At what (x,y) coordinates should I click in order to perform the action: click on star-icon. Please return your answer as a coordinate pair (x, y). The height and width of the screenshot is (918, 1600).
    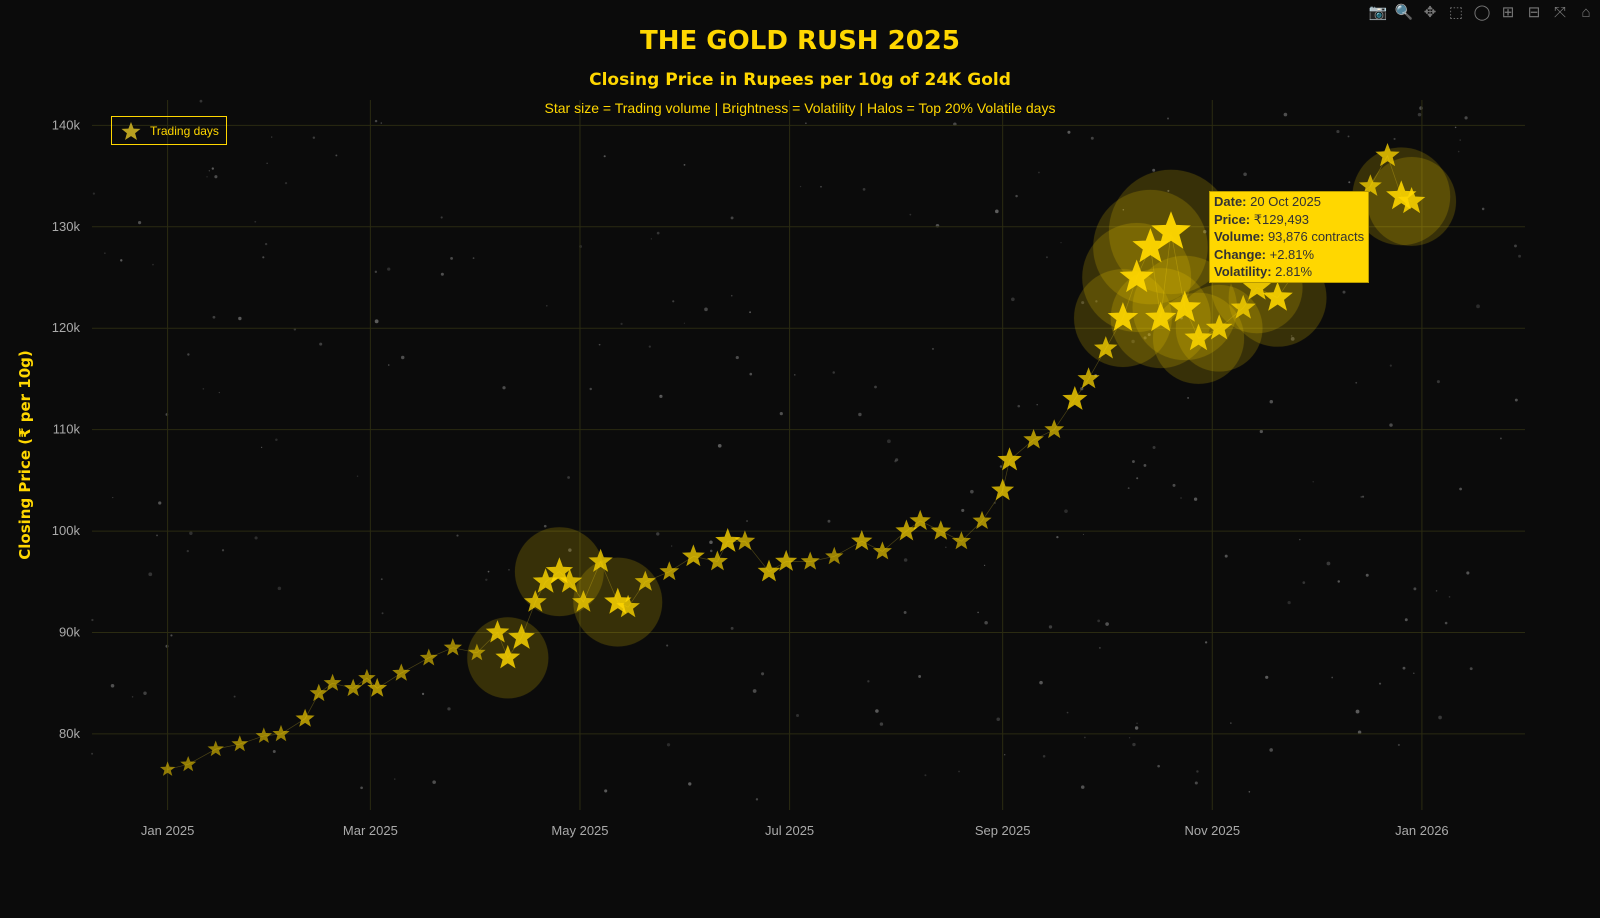
    Looking at the image, I should click on (131, 130).